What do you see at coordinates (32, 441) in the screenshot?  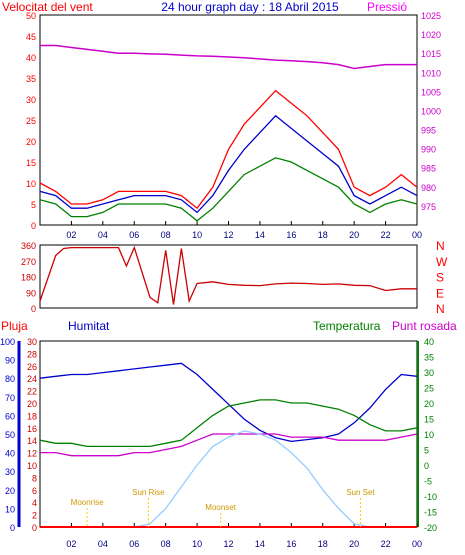 I see `rain-tick-label: 14` at bounding box center [32, 441].